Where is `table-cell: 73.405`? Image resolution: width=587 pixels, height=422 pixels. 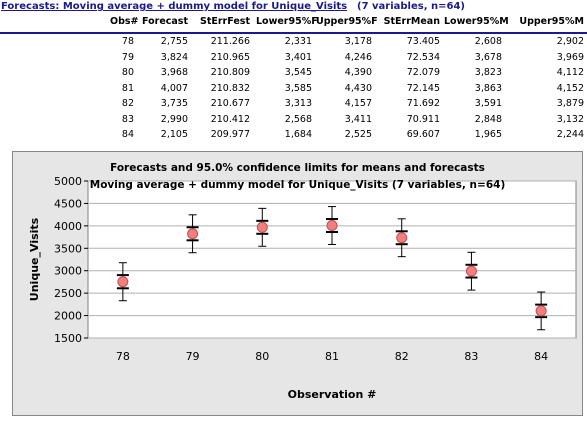
table-cell: 73.405 is located at coordinates (423, 41).